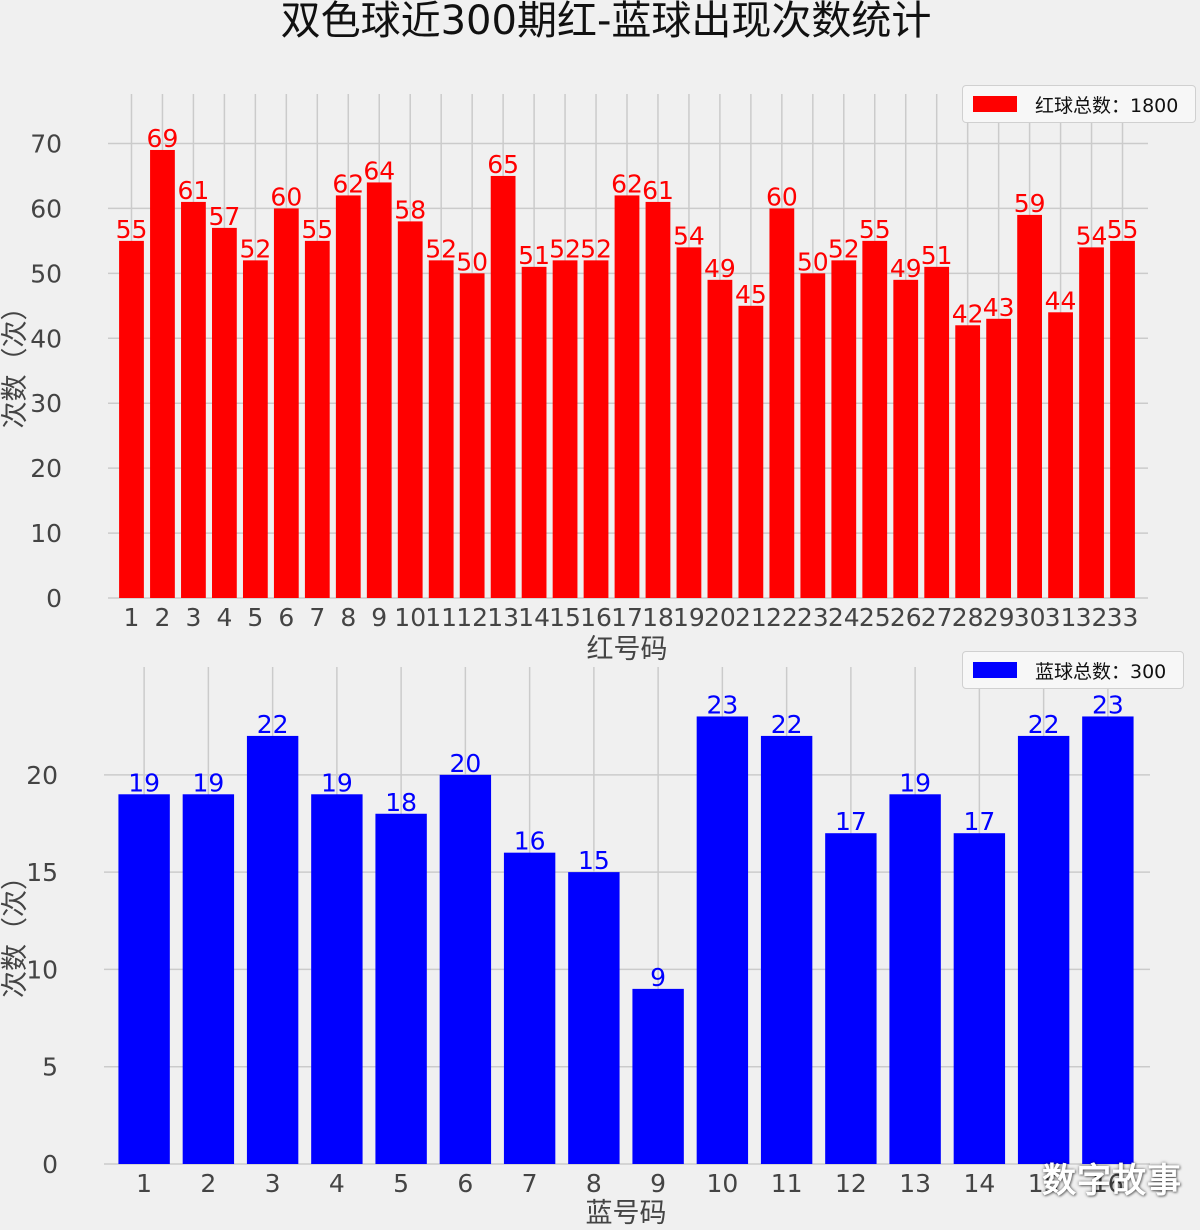 This screenshot has width=1200, height=1230. What do you see at coordinates (15, 361) in the screenshot?
I see `red-ylabel: 次数（次）` at bounding box center [15, 361].